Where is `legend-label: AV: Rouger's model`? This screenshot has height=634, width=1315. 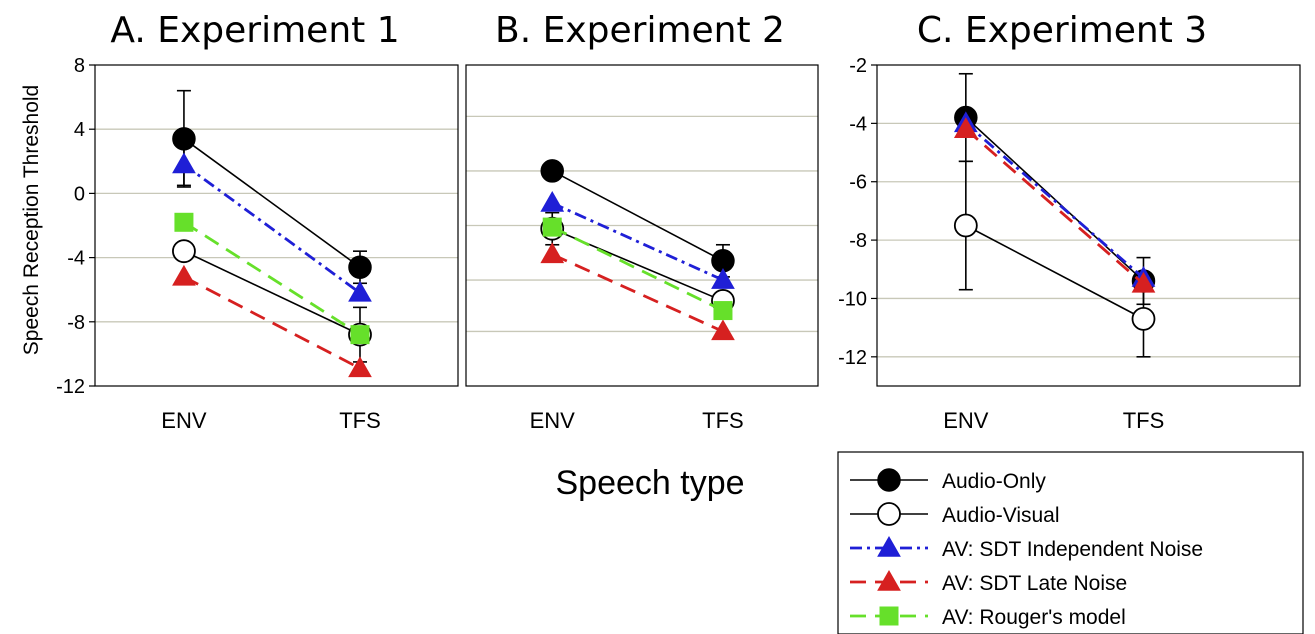
legend-label: AV: Rouger's model is located at coordinates (1034, 617).